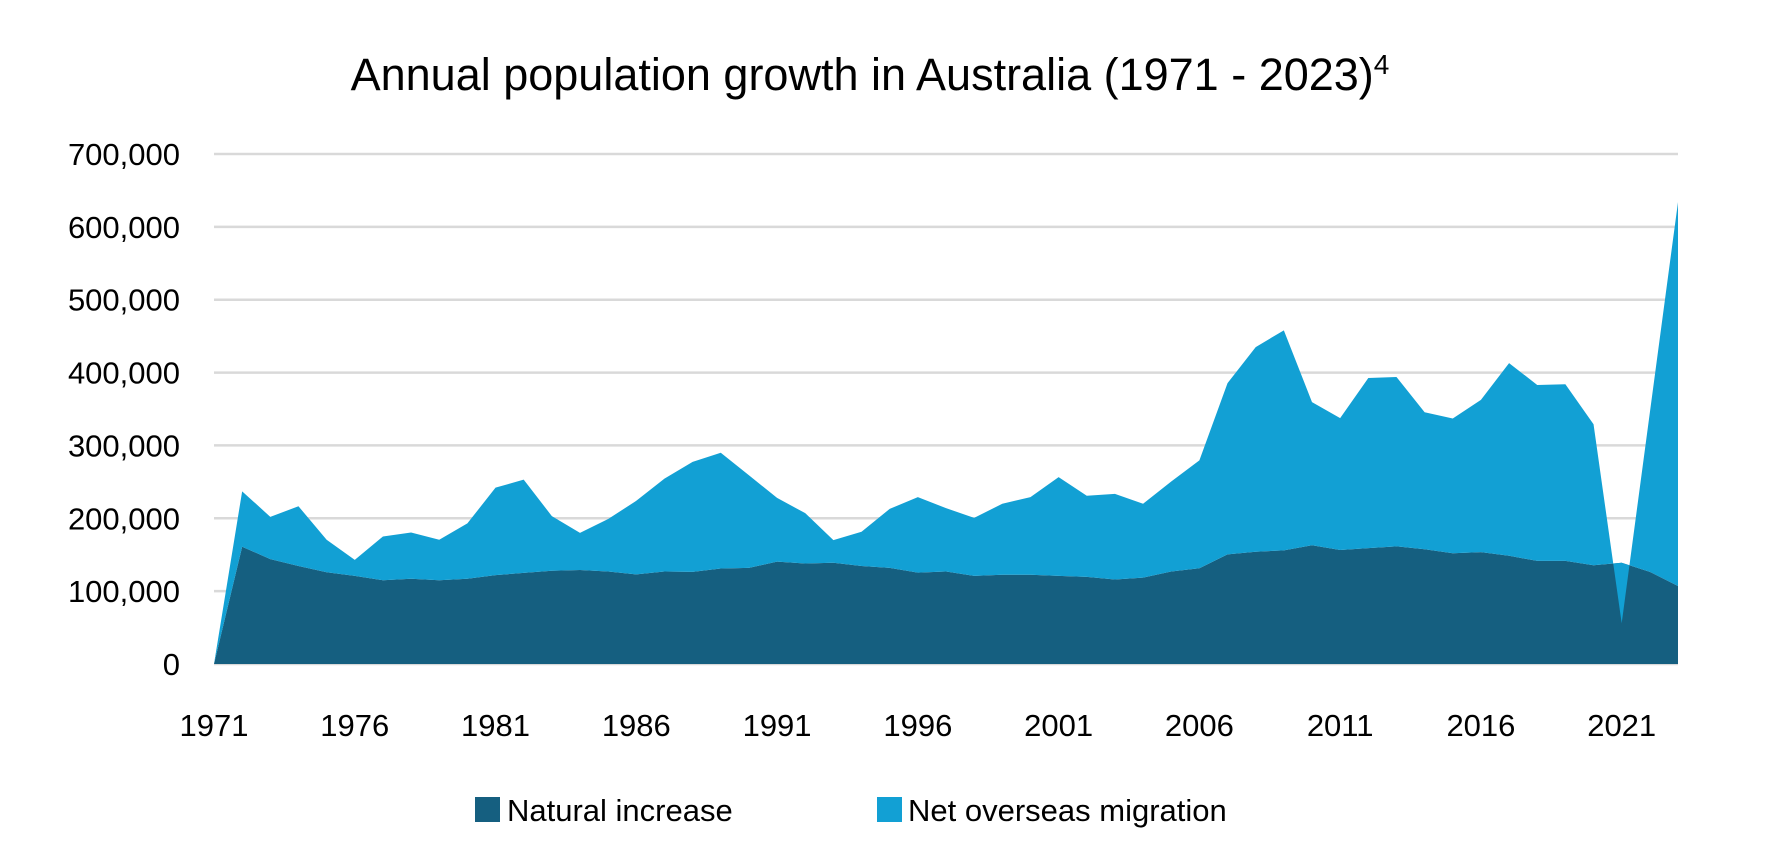 The width and height of the screenshot is (1775, 866). I want to click on y-tick-label: 100,000, so click(124, 591).